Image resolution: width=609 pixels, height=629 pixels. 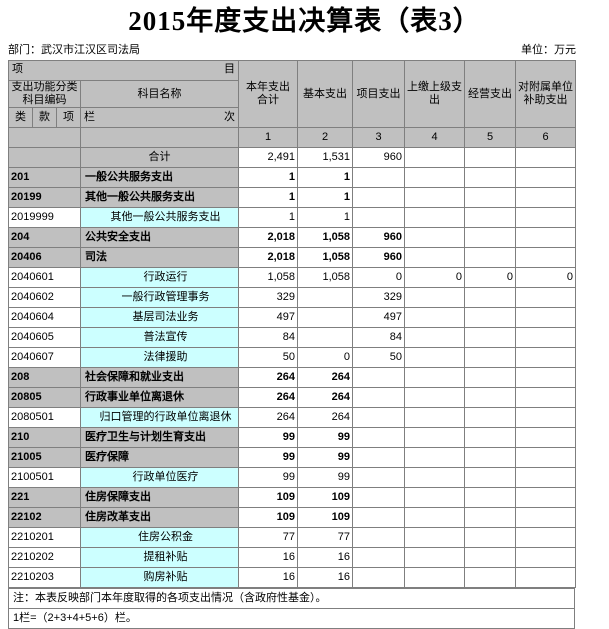 I want to click on header-item-span: 项 目, so click(x=123, y=70).